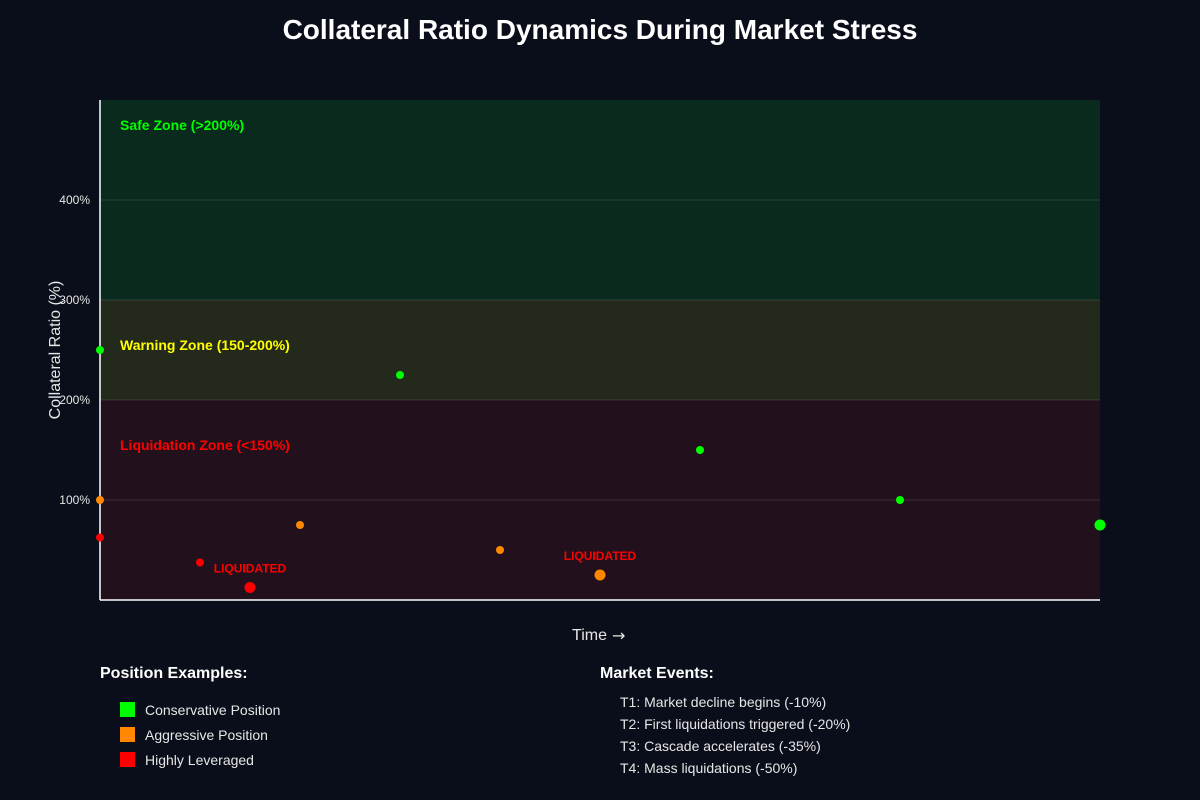  I want to click on legend-item-leveraged: Highly Leveraged, so click(200, 759).